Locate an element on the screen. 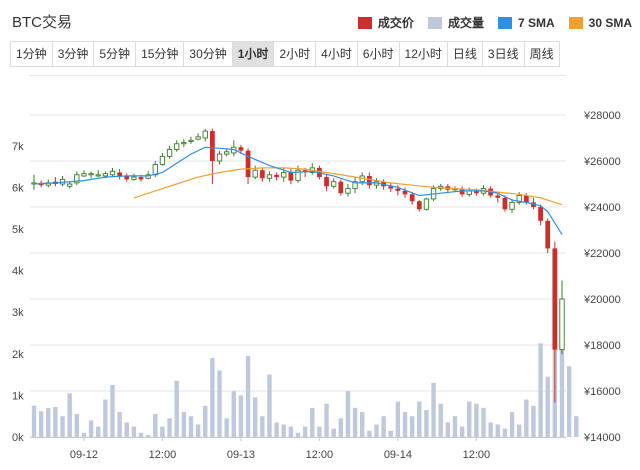 This screenshot has height=470, width=640. x-tick-label: 09-14 is located at coordinates (398, 455).